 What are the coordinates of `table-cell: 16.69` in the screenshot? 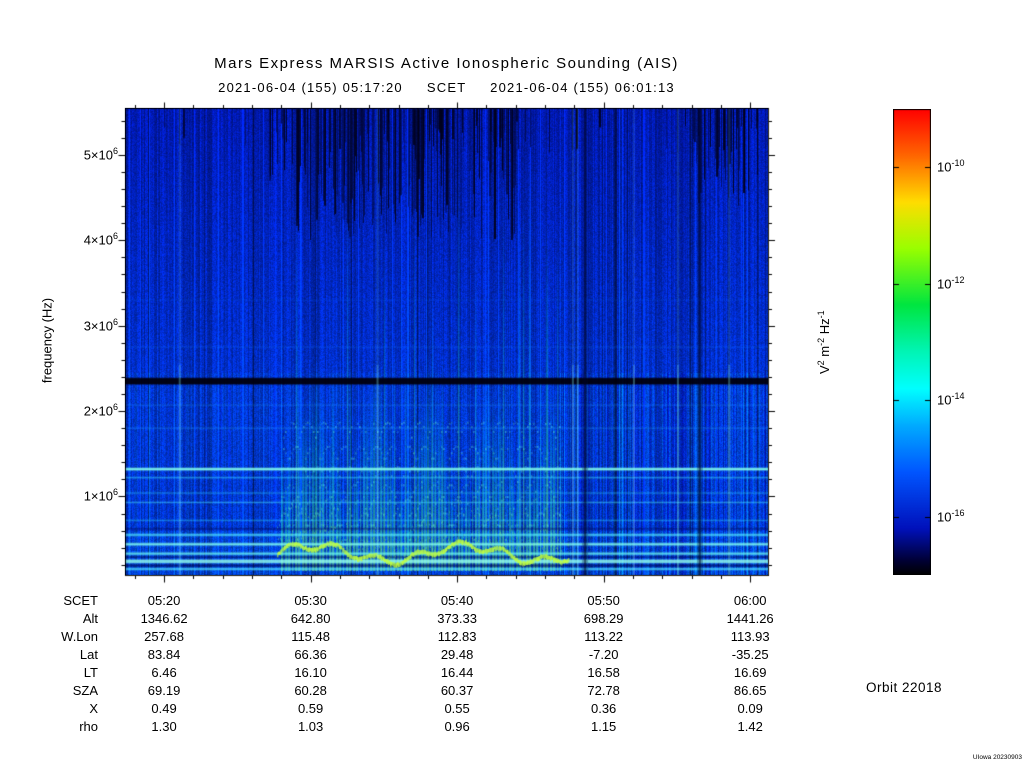 It's located at (750, 672).